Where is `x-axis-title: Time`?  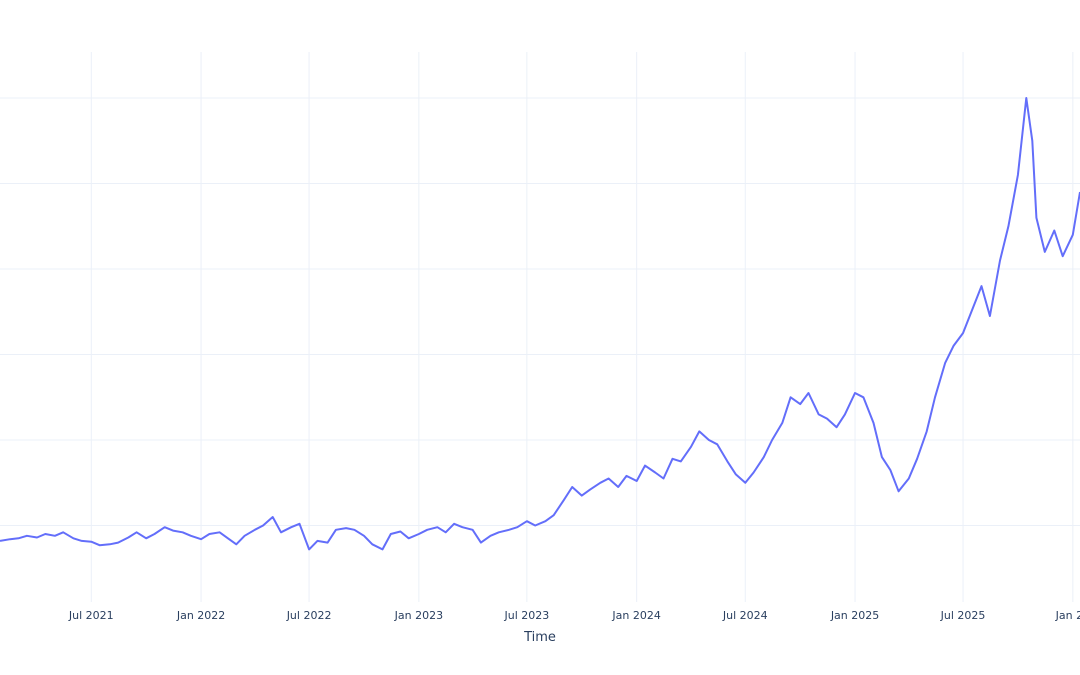
x-axis-title: Time is located at coordinates (539, 637).